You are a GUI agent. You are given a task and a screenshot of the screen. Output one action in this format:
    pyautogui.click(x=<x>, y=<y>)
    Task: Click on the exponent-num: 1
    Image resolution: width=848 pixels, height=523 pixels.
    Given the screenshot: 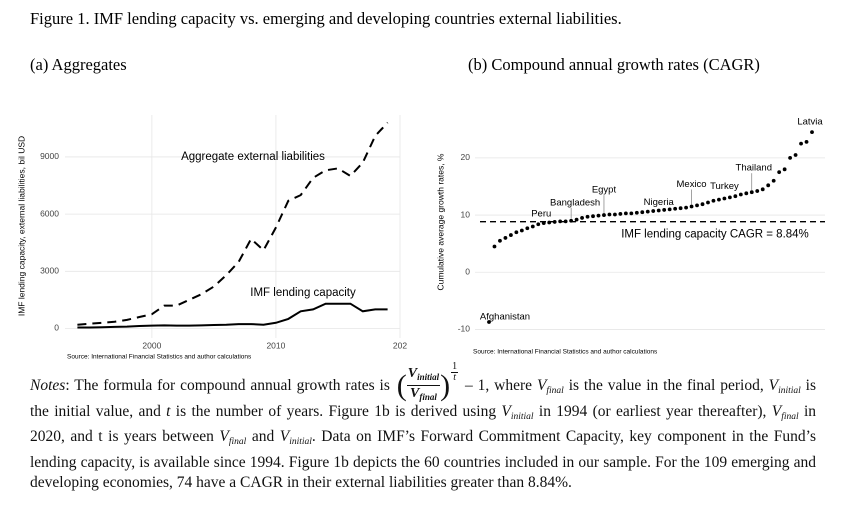 What is the action you would take?
    pyautogui.click(x=455, y=367)
    